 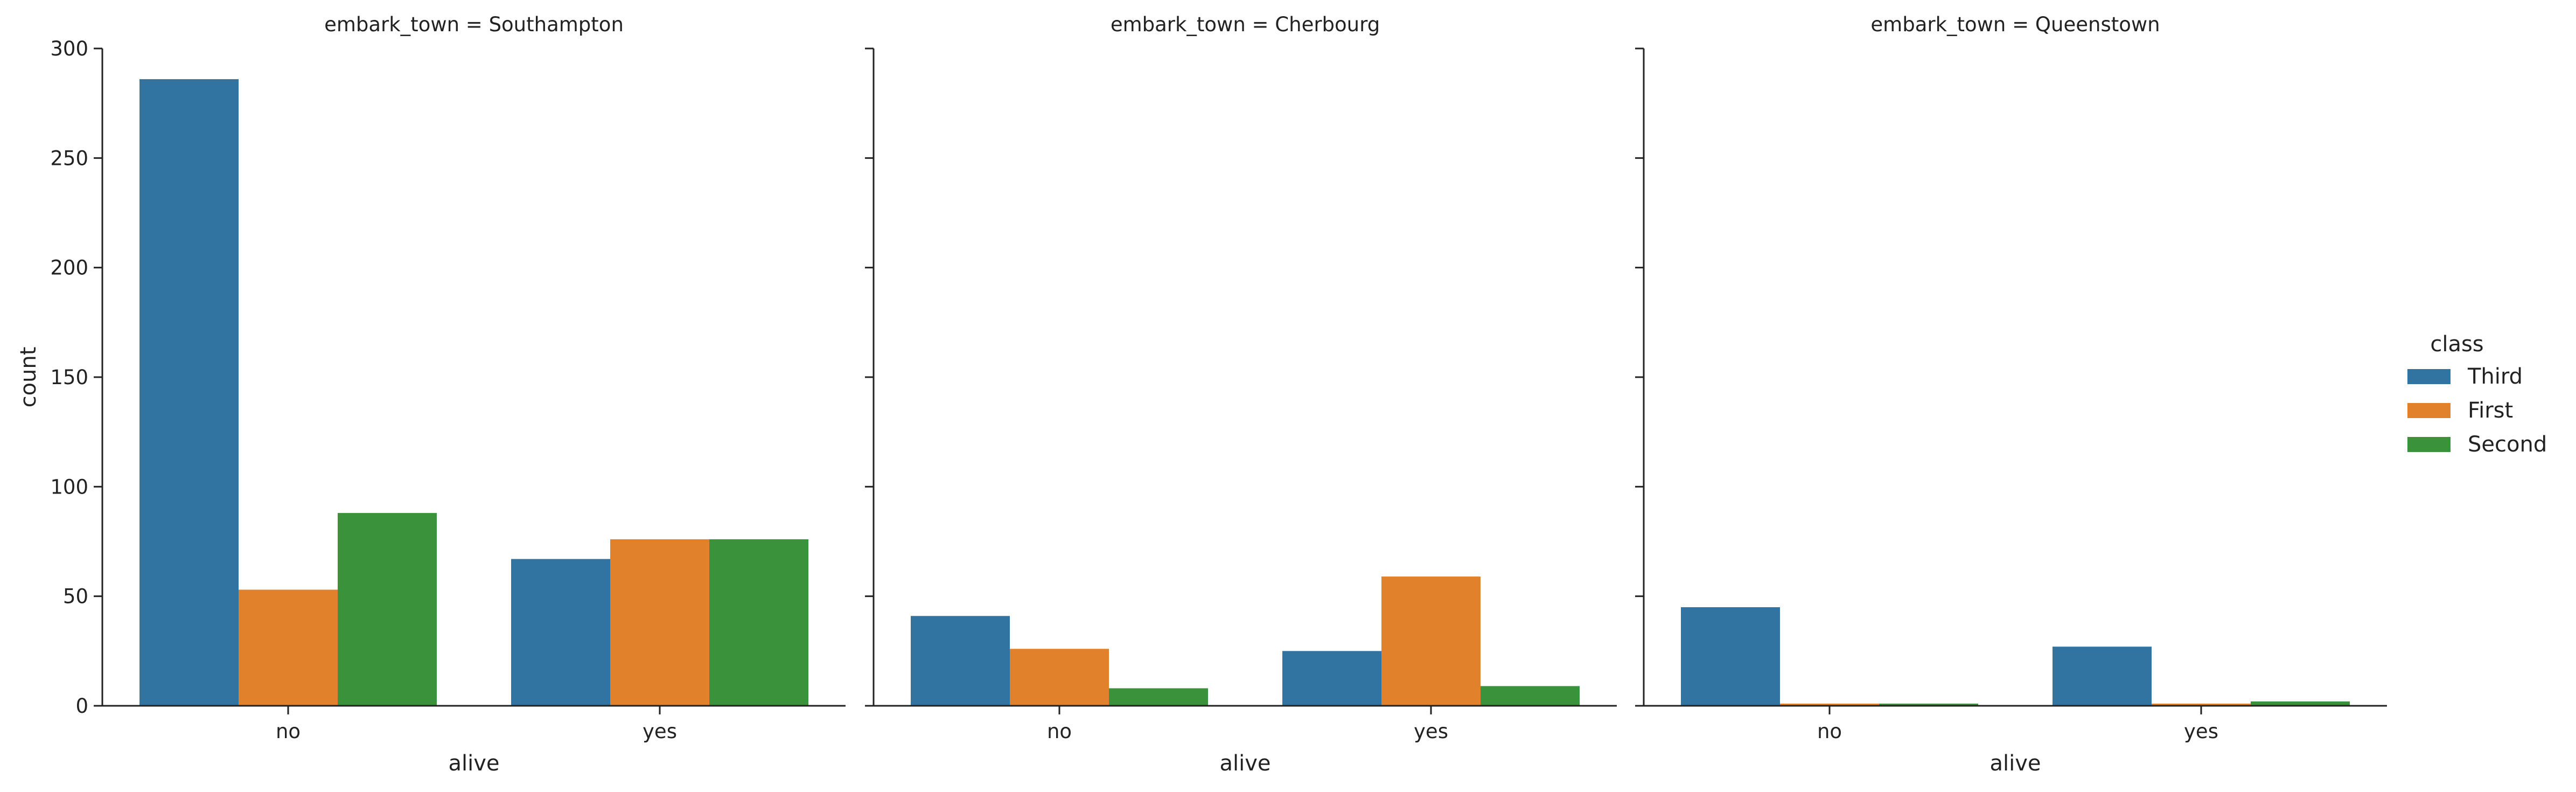 I want to click on legend-swatch-third, so click(x=2429, y=376).